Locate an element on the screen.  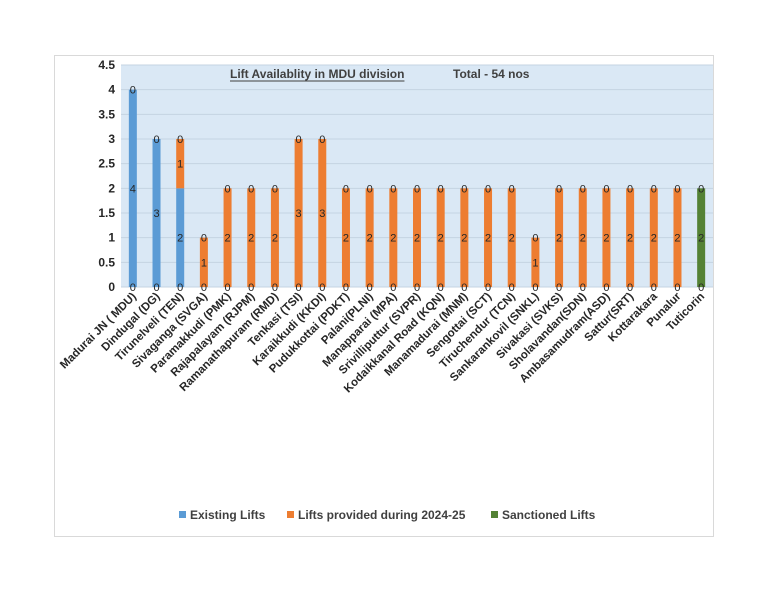
y-tick-label: 1.5 is located at coordinates (106, 213).